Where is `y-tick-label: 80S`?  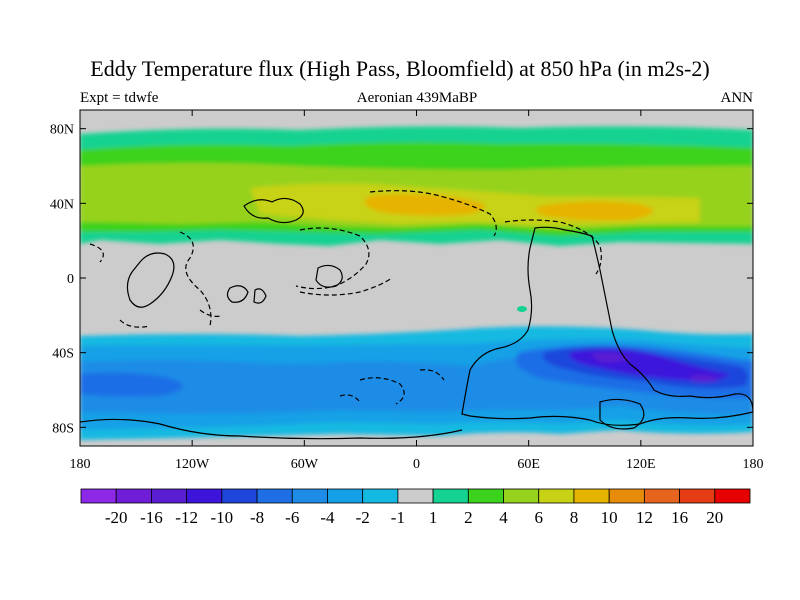
y-tick-label: 80S is located at coordinates (63, 428).